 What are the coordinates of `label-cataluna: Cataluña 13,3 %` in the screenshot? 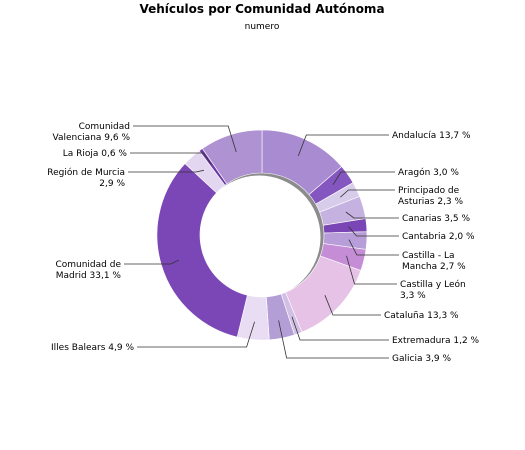 It's located at (421, 316).